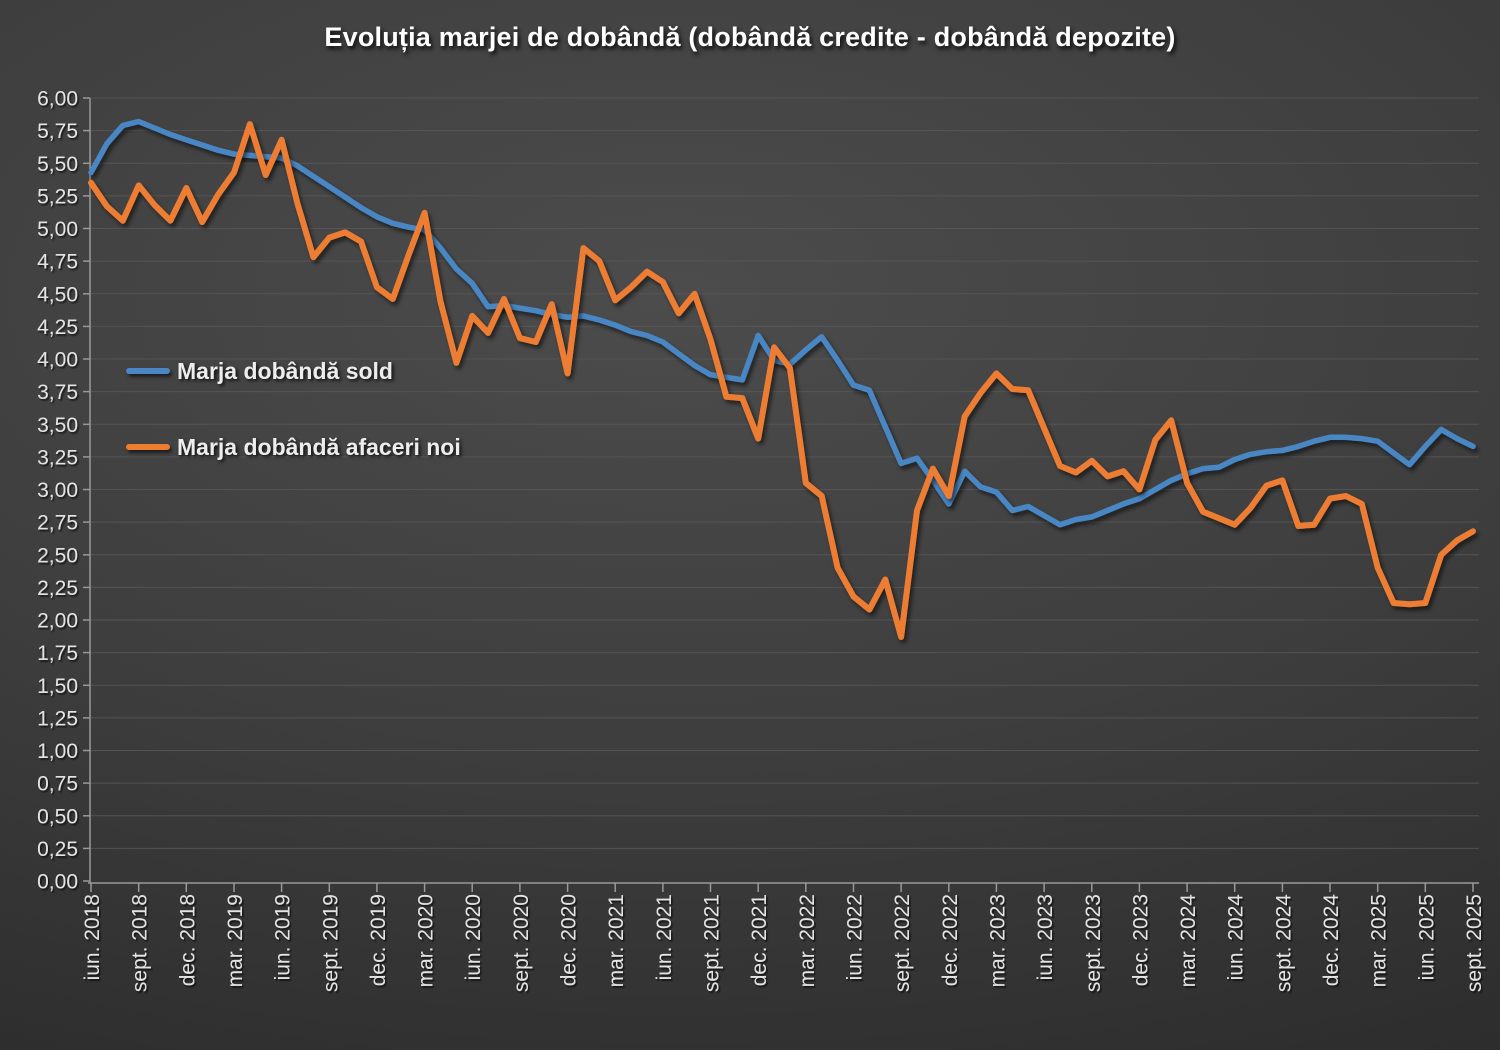 This screenshot has width=1500, height=1050. Describe the element at coordinates (57, 784) in the screenshot. I see `svg-text: 0,75` at that location.